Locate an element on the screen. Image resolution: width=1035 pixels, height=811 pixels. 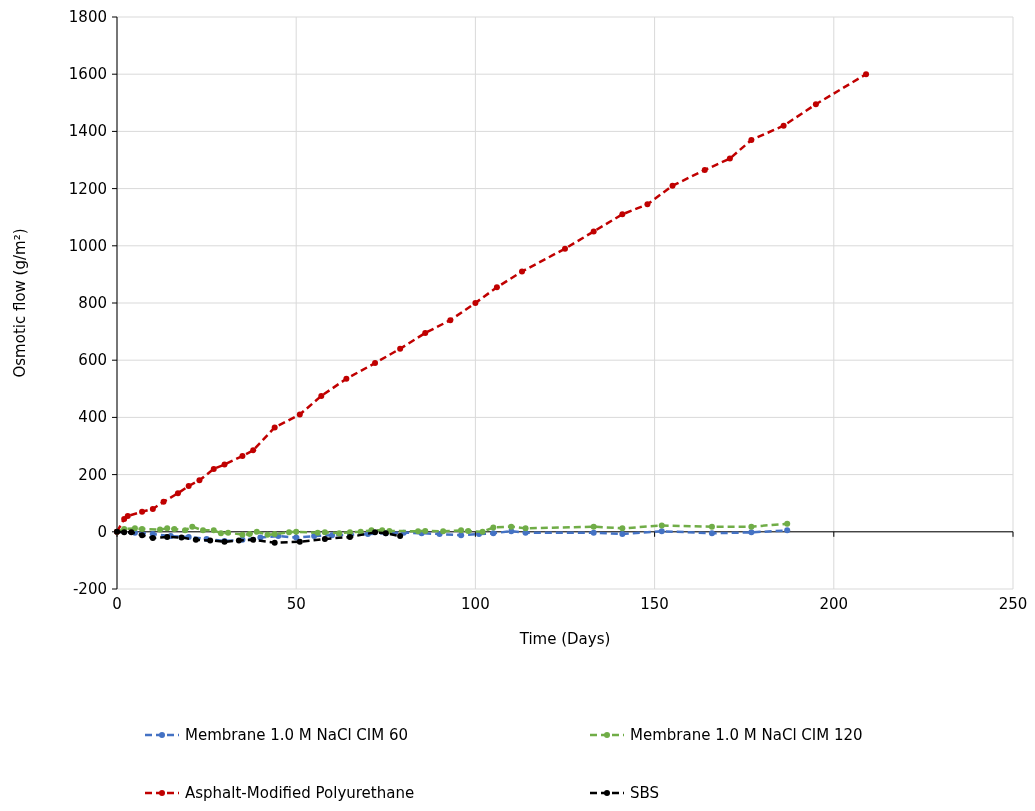
x-axis-title: Time (Days) is located at coordinates (564, 639).